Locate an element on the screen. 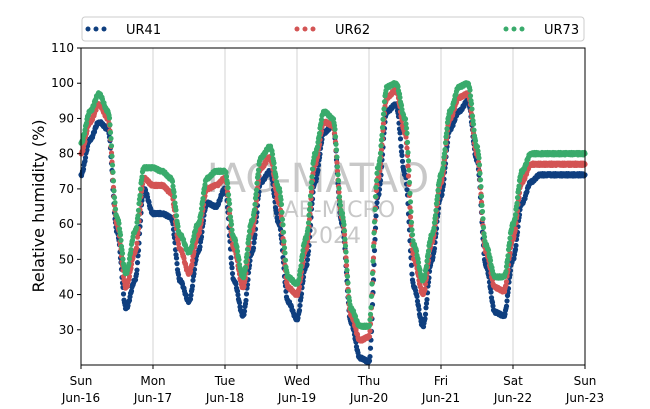 Image resolution: width=650 pixels, height=409 pixels. x-tick-label-day: Sat is located at coordinates (513, 381).